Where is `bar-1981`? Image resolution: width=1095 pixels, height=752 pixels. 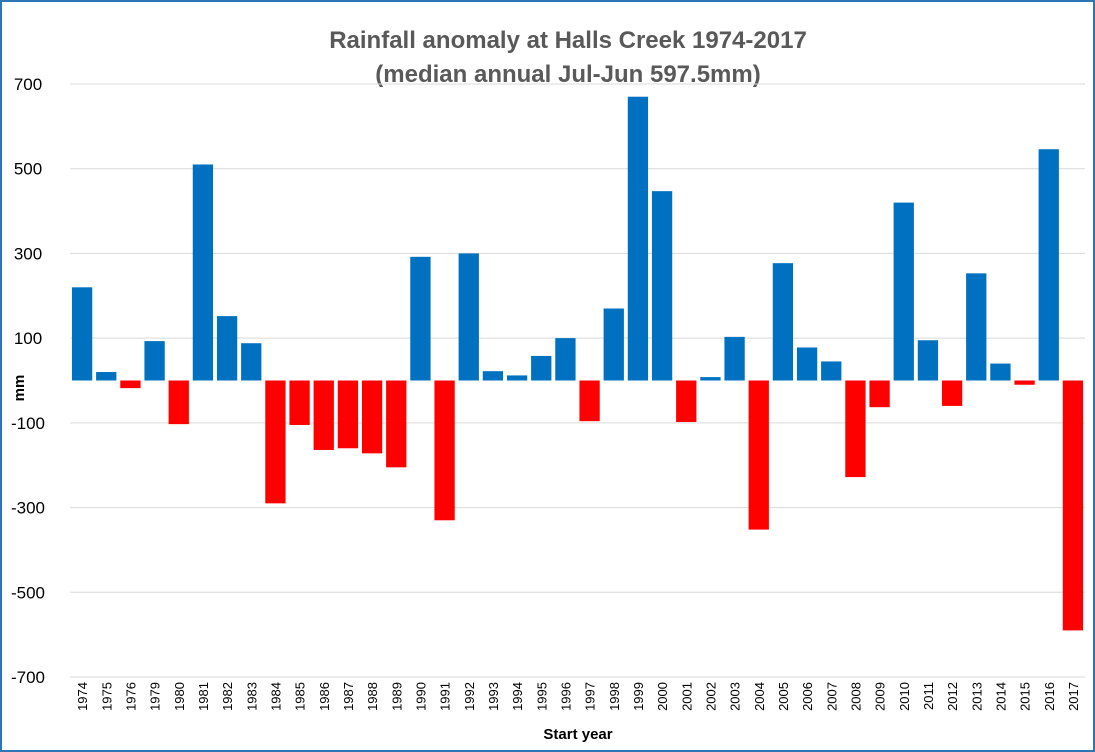 bar-1981 is located at coordinates (203, 272).